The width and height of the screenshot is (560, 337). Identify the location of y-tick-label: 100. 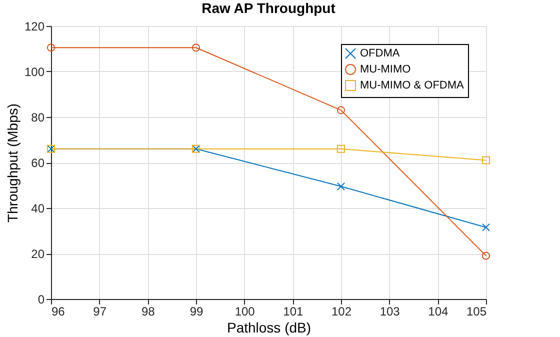
(34, 72).